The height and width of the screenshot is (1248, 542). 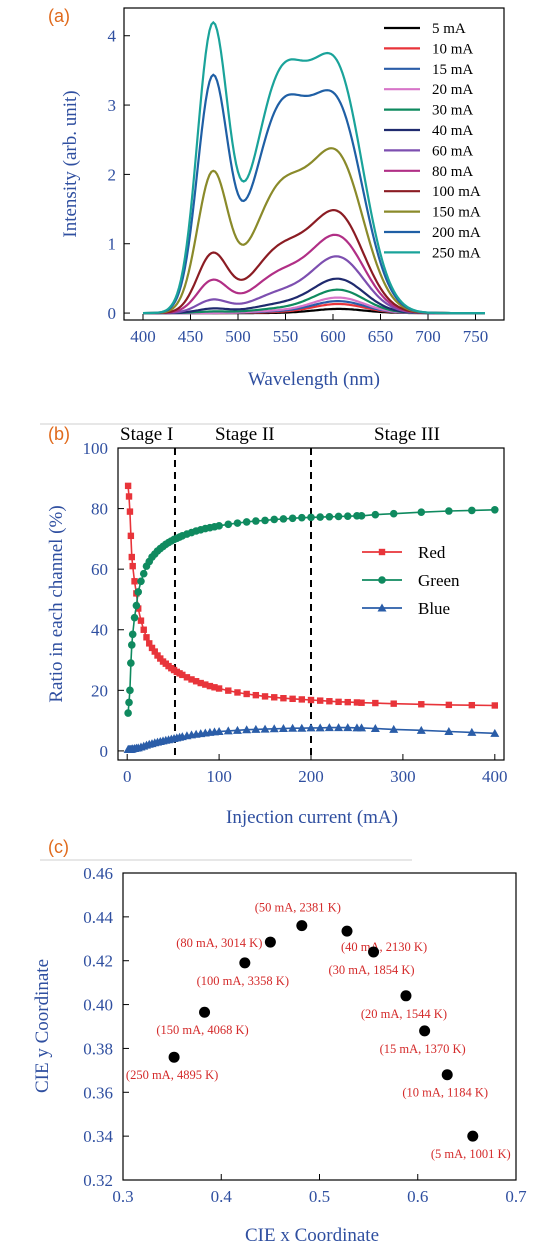 What do you see at coordinates (99, 690) in the screenshot?
I see `panel-b-ytick-label: 20` at bounding box center [99, 690].